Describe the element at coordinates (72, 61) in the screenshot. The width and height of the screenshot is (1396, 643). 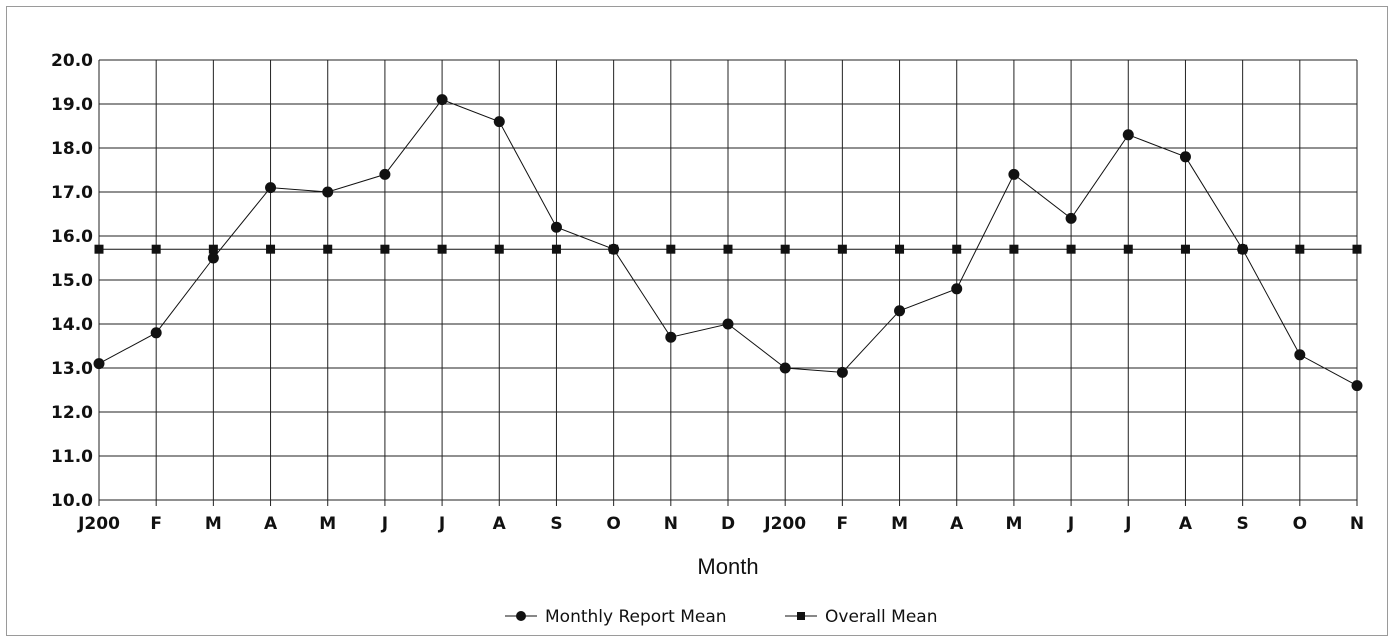
I see `y-tick-label: 20.0` at that location.